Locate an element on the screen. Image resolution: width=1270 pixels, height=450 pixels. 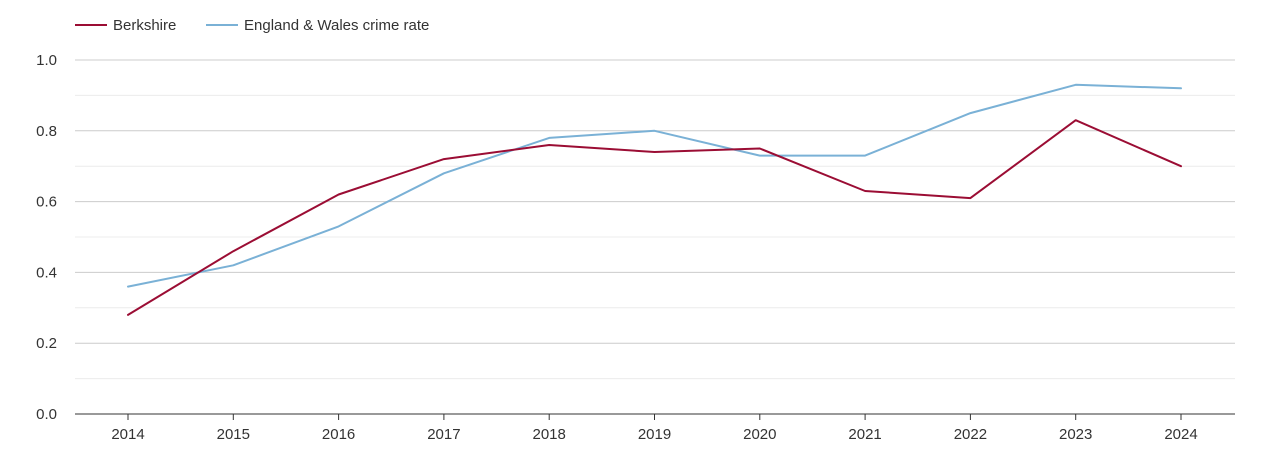
x-tick-label: 2024 is located at coordinates (1180, 434).